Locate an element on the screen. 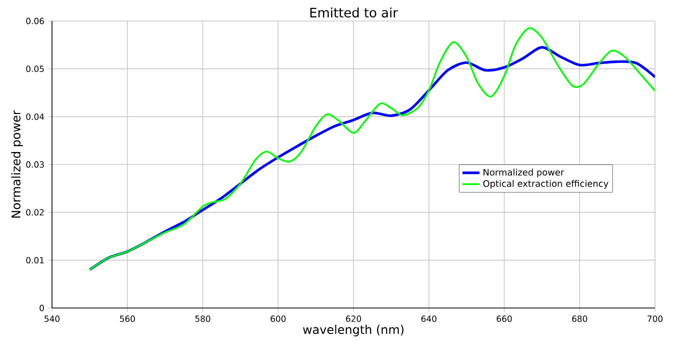  x-tick-label: 700 is located at coordinates (655, 319).